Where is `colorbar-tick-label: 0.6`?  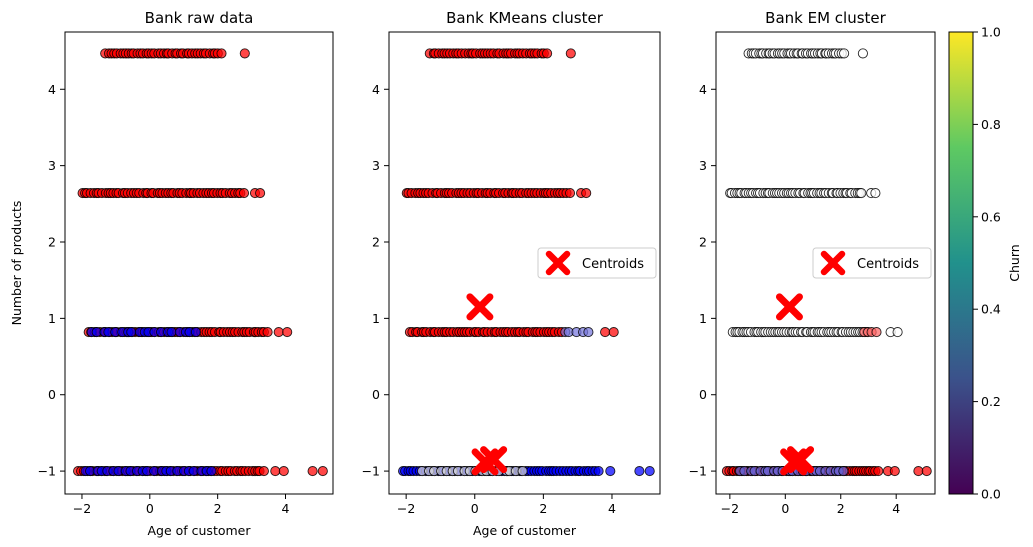
colorbar-tick-label: 0.6 is located at coordinates (991, 216).